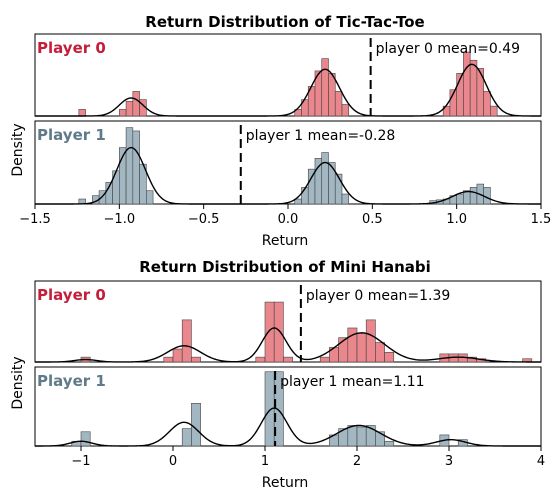 This screenshot has width=559, height=499. Describe the element at coordinates (541, 461) in the screenshot. I see `x-tick-label: 4` at that location.